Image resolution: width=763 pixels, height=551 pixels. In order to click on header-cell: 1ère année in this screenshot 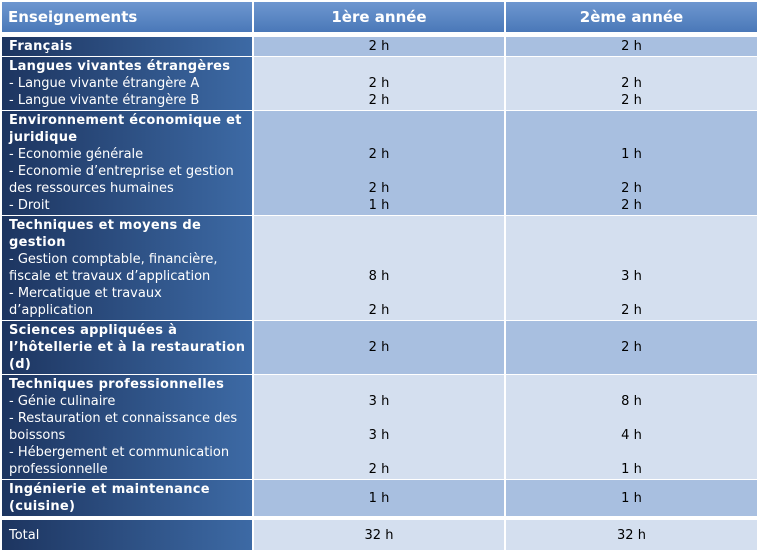, I will do `click(379, 17)`.